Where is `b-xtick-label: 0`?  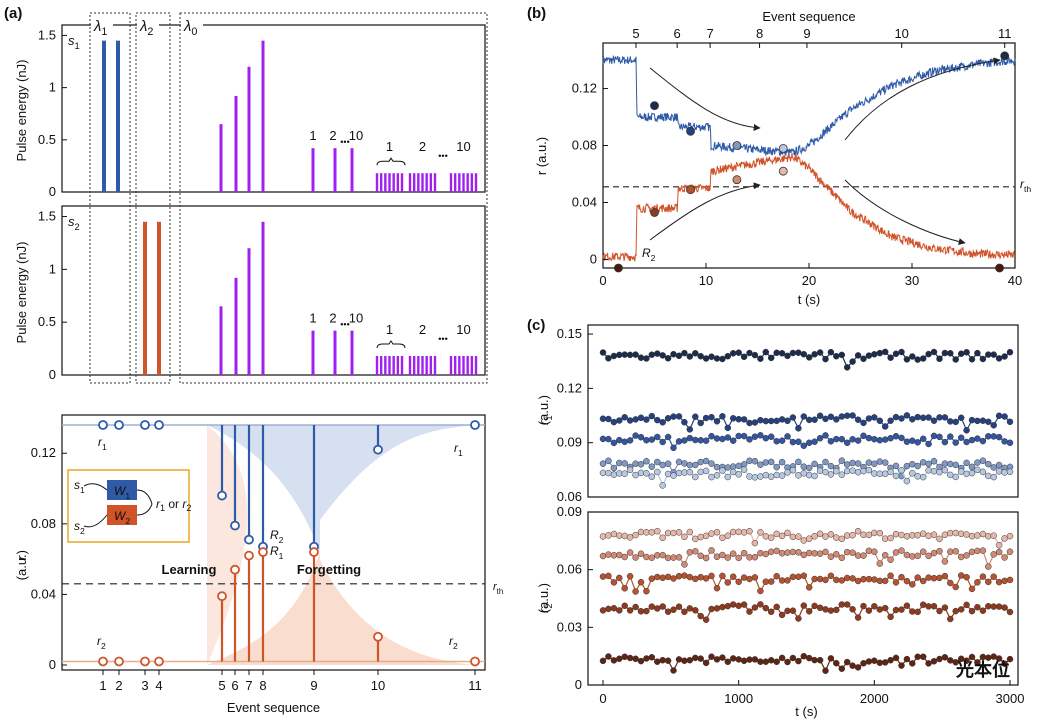
b-xtick-label: 0 is located at coordinates (602, 280).